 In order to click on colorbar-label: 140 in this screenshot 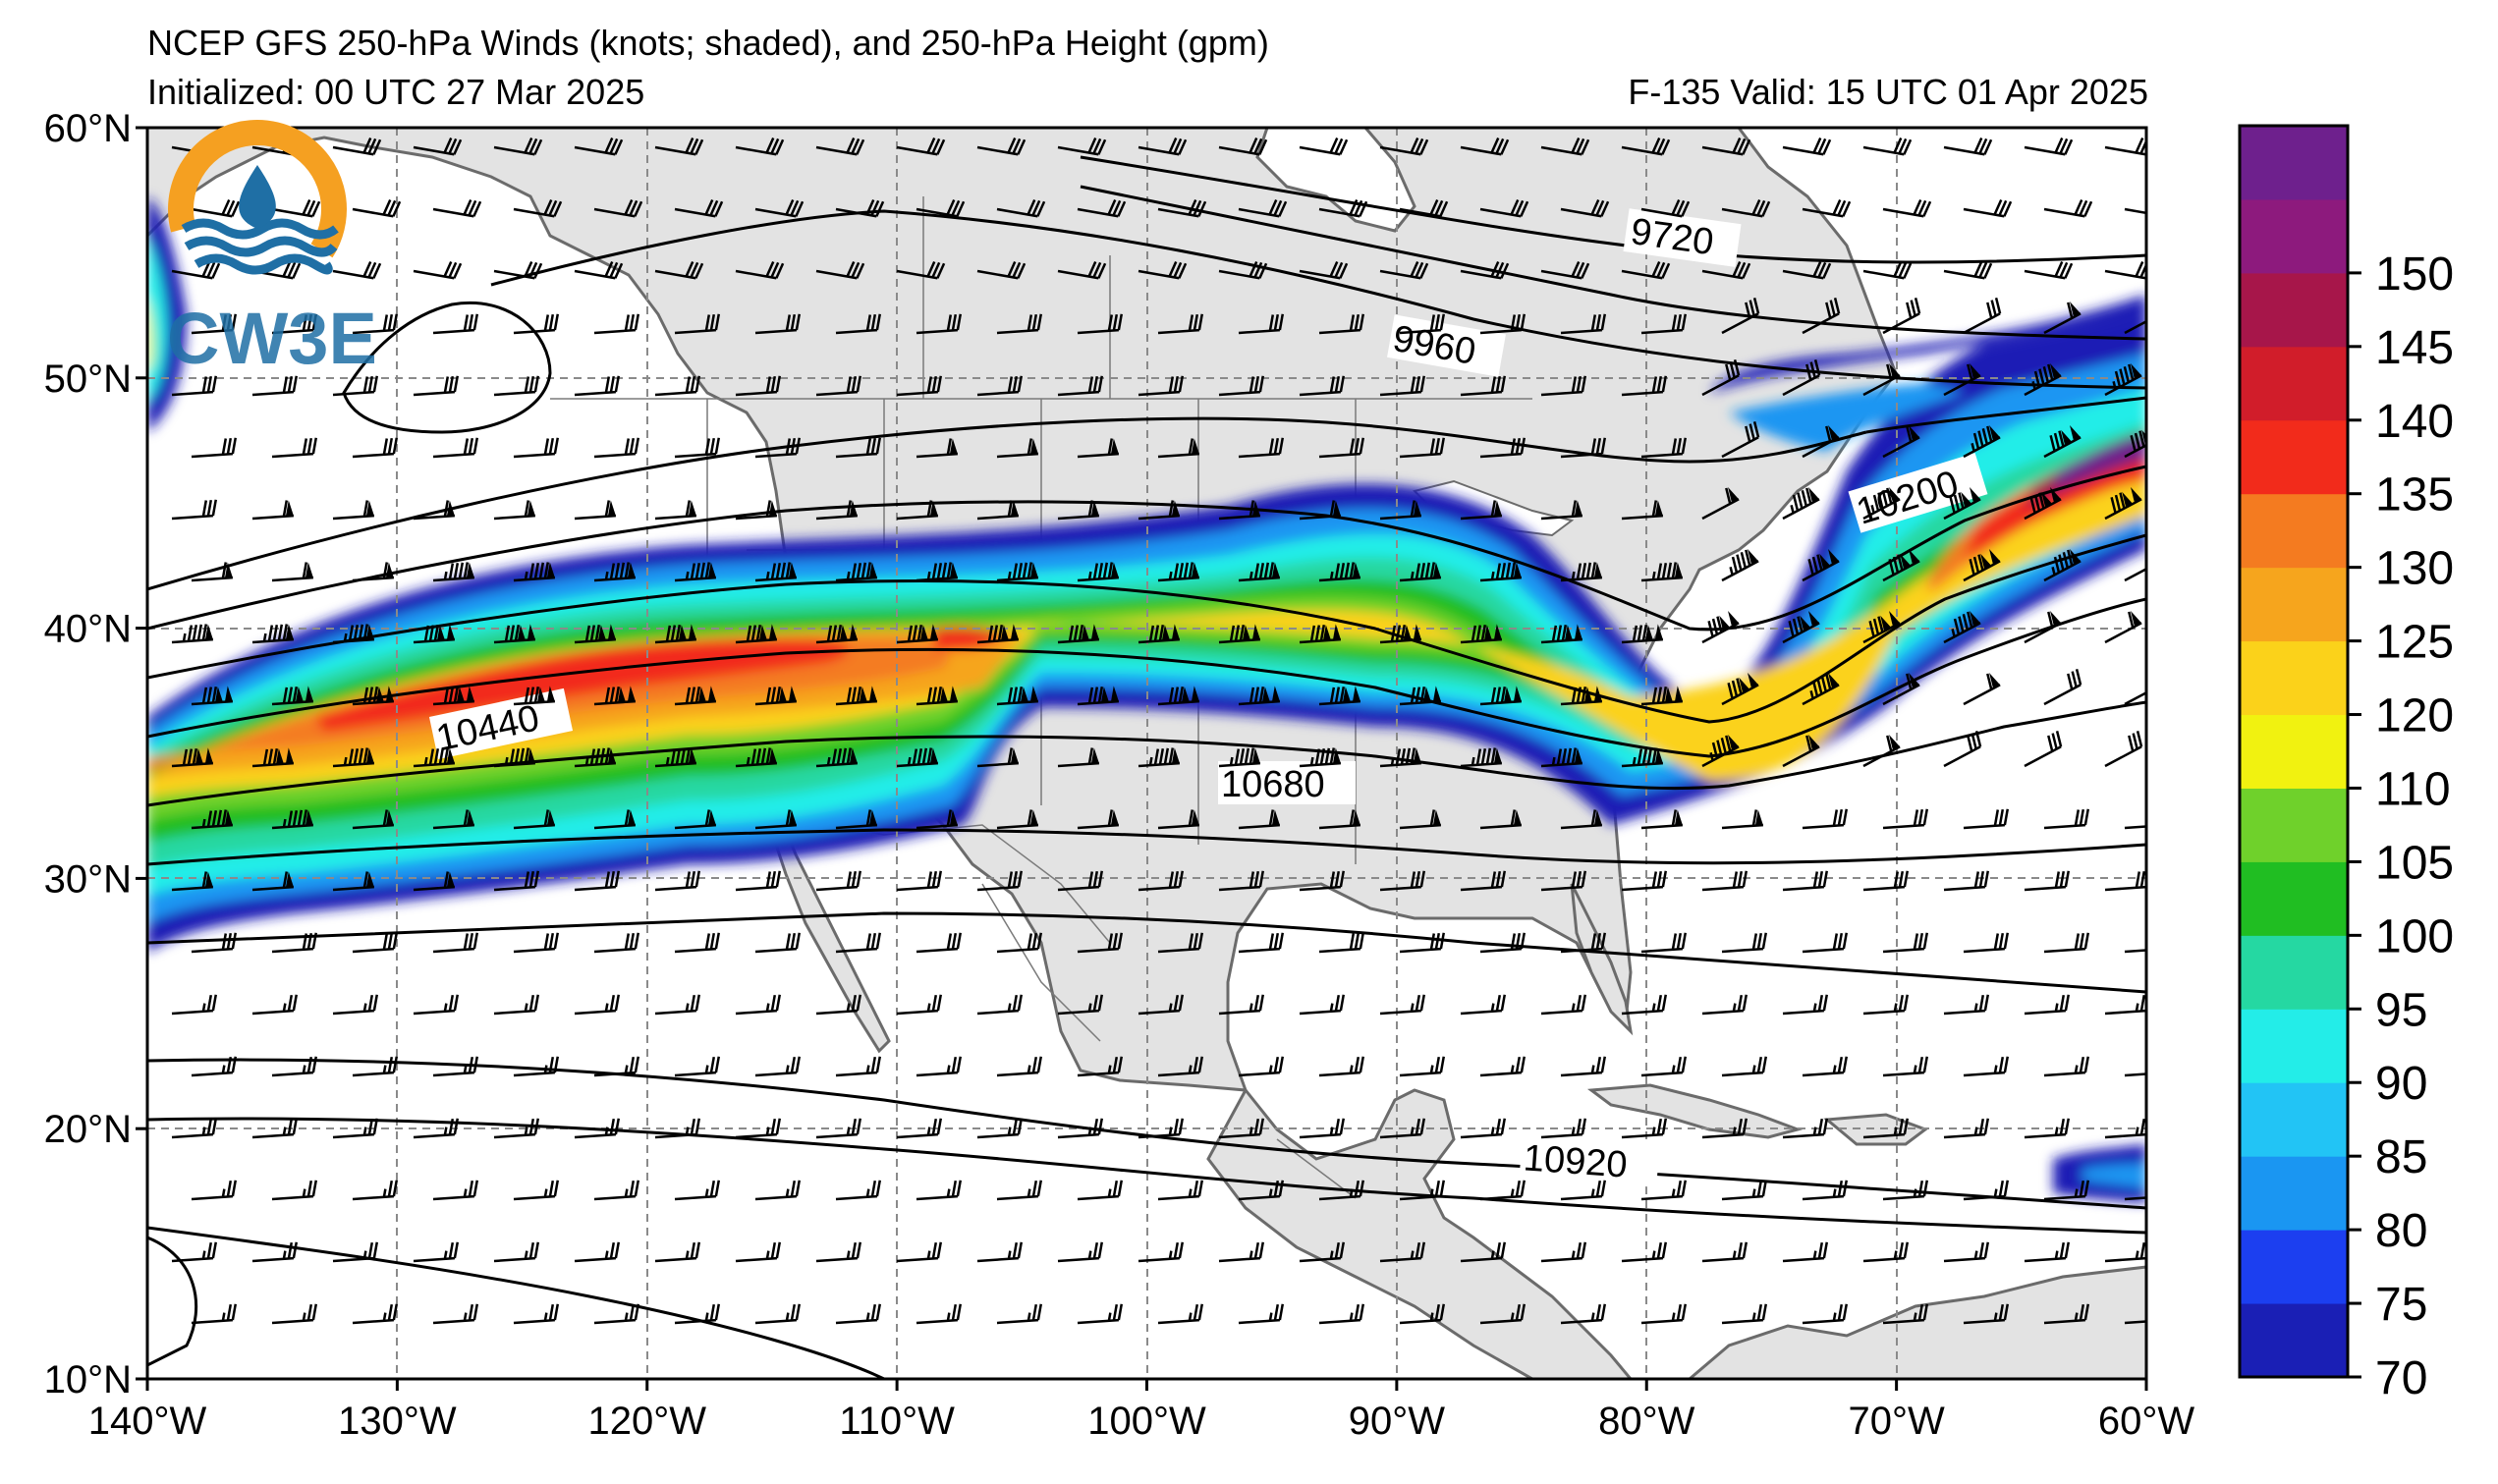, I will do `click(2414, 422)`.